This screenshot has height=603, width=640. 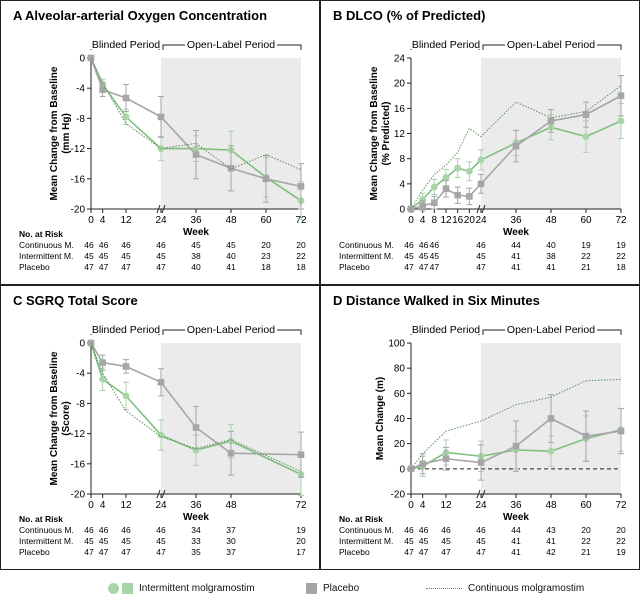 What do you see at coordinates (366, 245) in the screenshot?
I see `risk-row-label: Continuous M.` at bounding box center [366, 245].